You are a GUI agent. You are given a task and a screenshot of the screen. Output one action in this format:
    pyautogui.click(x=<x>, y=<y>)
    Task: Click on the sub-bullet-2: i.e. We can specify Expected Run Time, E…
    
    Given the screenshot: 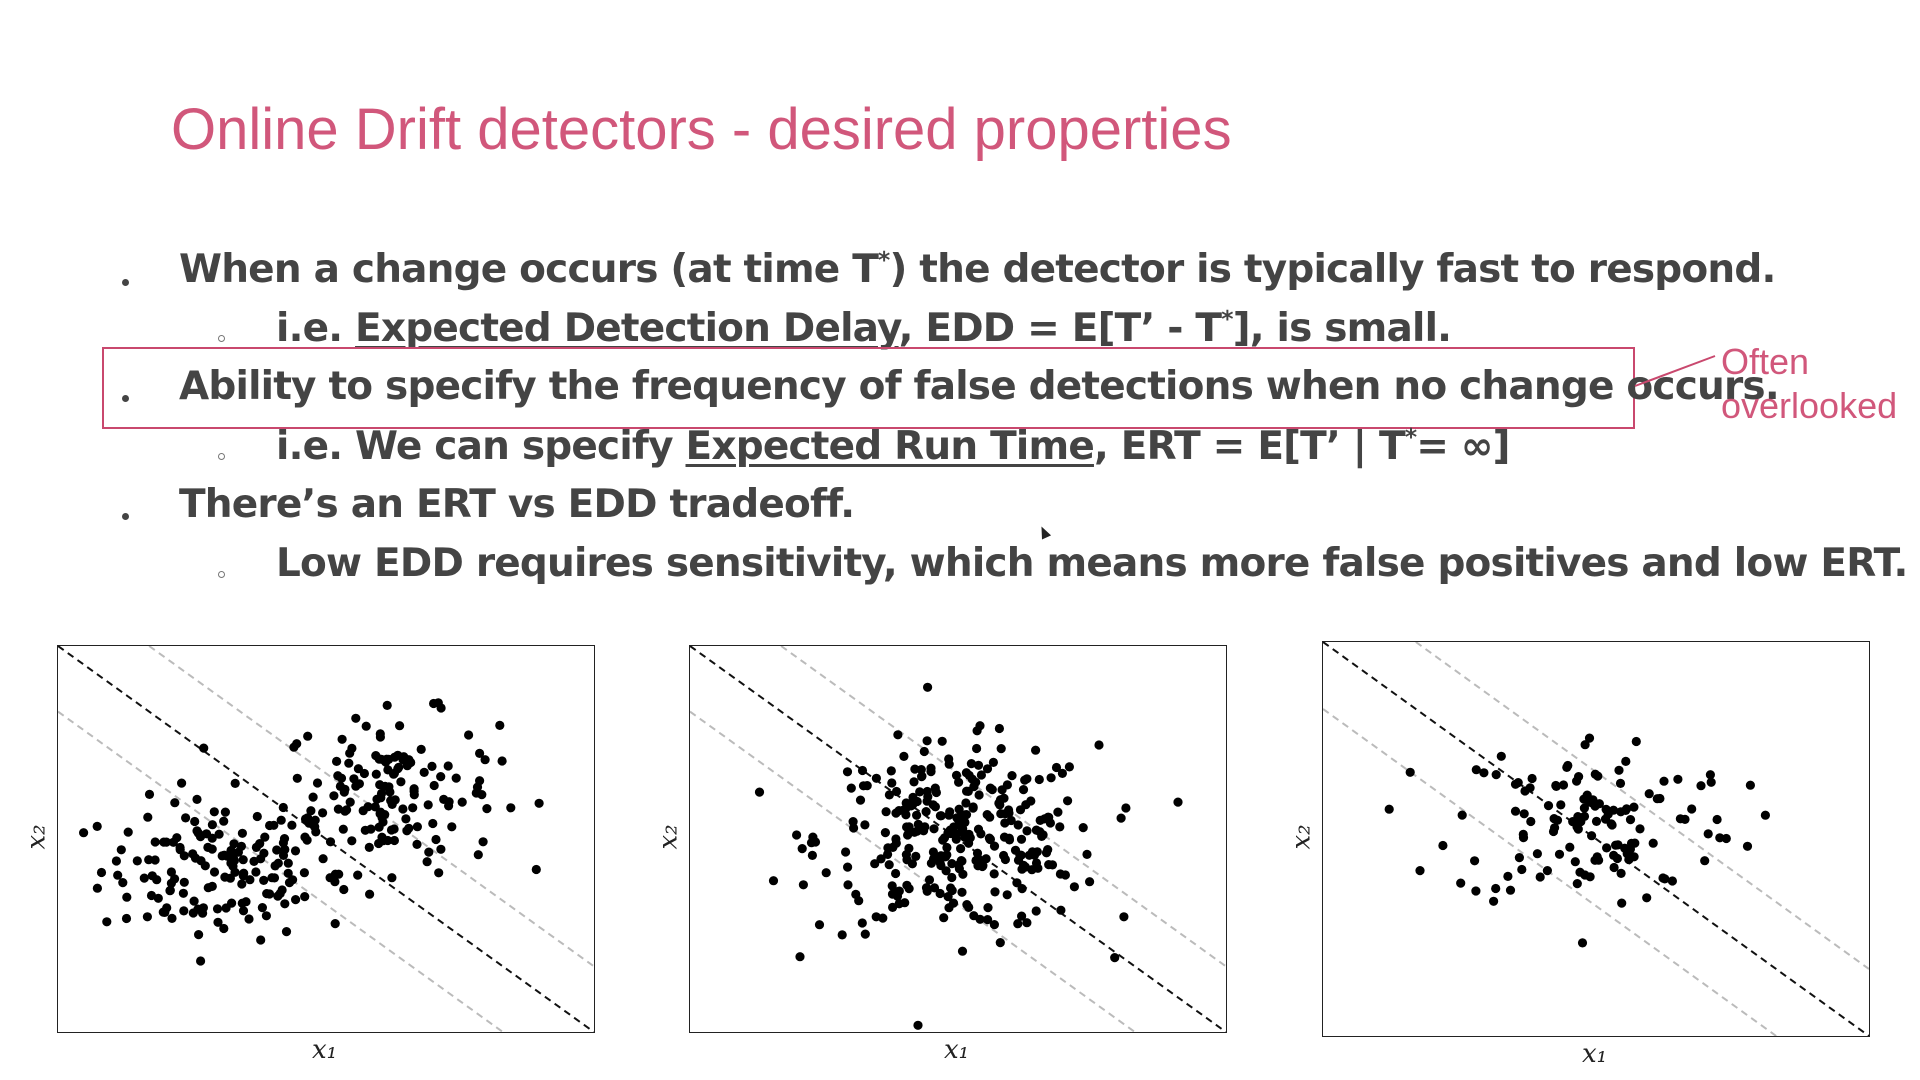 What is the action you would take?
    pyautogui.click(x=893, y=446)
    